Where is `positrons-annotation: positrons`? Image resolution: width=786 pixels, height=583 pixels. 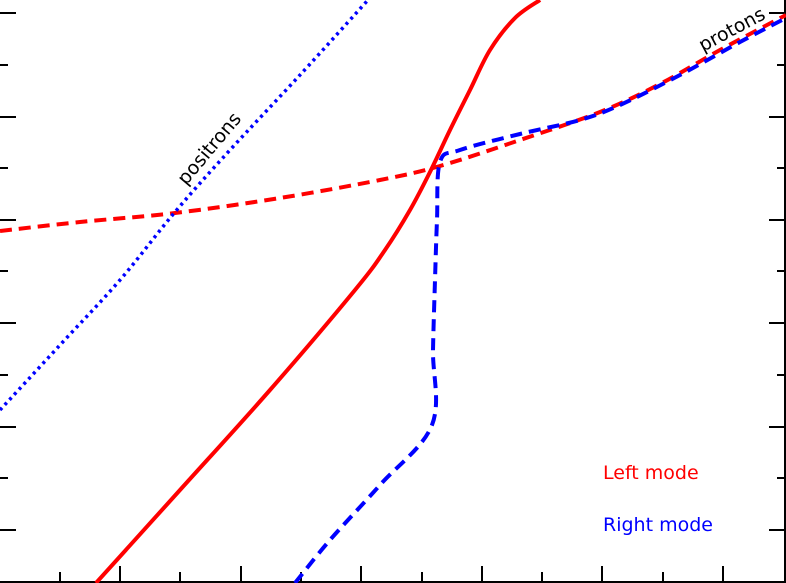 positrons-annotation: positrons is located at coordinates (209, 148).